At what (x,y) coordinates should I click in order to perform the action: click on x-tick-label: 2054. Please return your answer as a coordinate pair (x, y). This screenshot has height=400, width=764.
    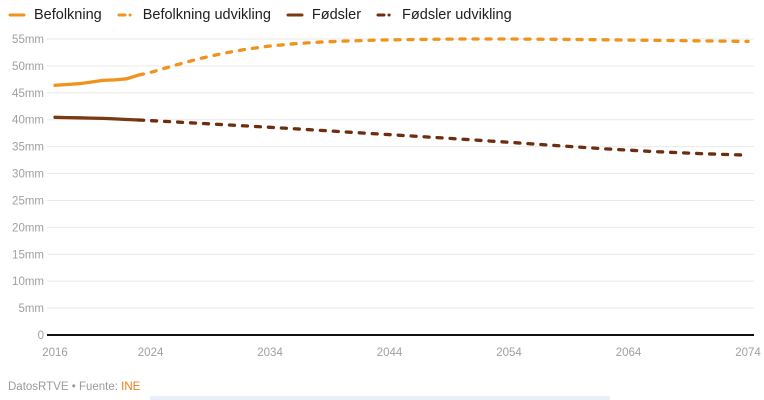
    Looking at the image, I should click on (509, 353).